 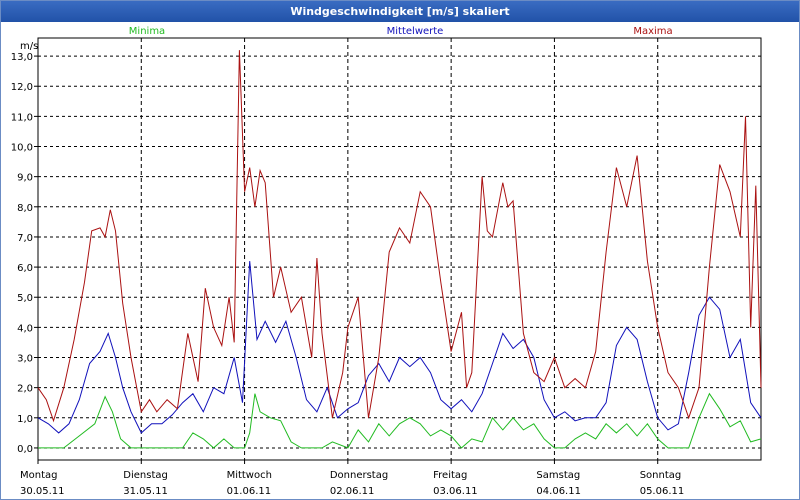 I want to click on y-tick-label: 10,0, so click(x=22, y=148).